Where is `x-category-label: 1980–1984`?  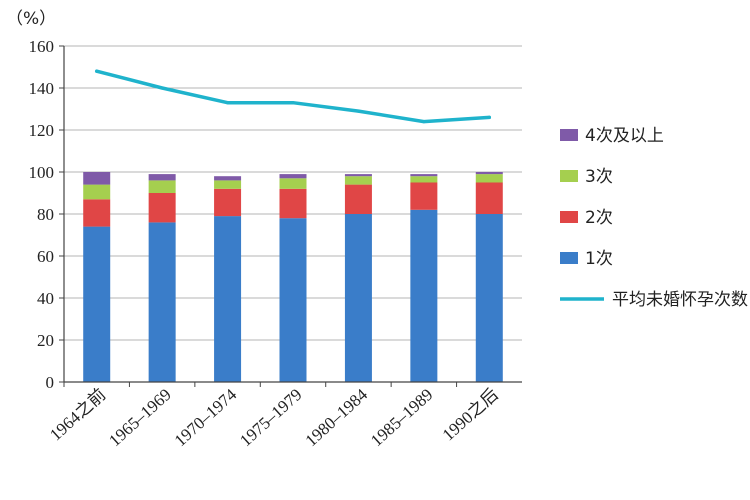
x-category-label: 1980–1984 is located at coordinates (337, 418).